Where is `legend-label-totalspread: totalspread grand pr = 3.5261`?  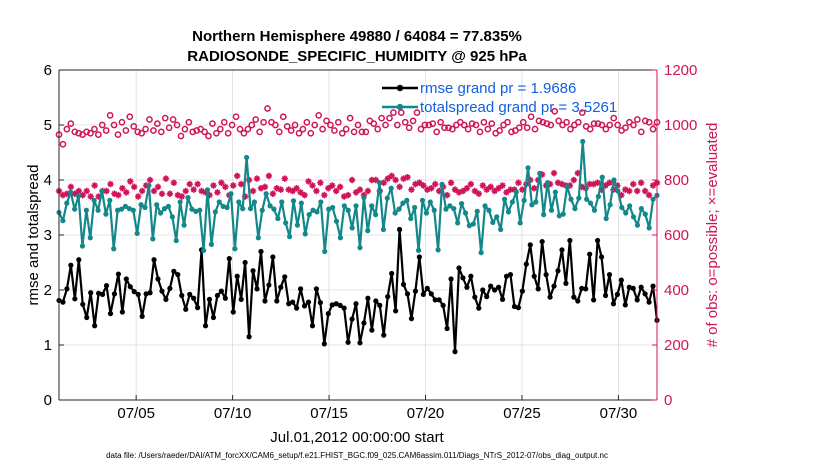 legend-label-totalspread: totalspread grand pr = 3.5261 is located at coordinates (518, 107).